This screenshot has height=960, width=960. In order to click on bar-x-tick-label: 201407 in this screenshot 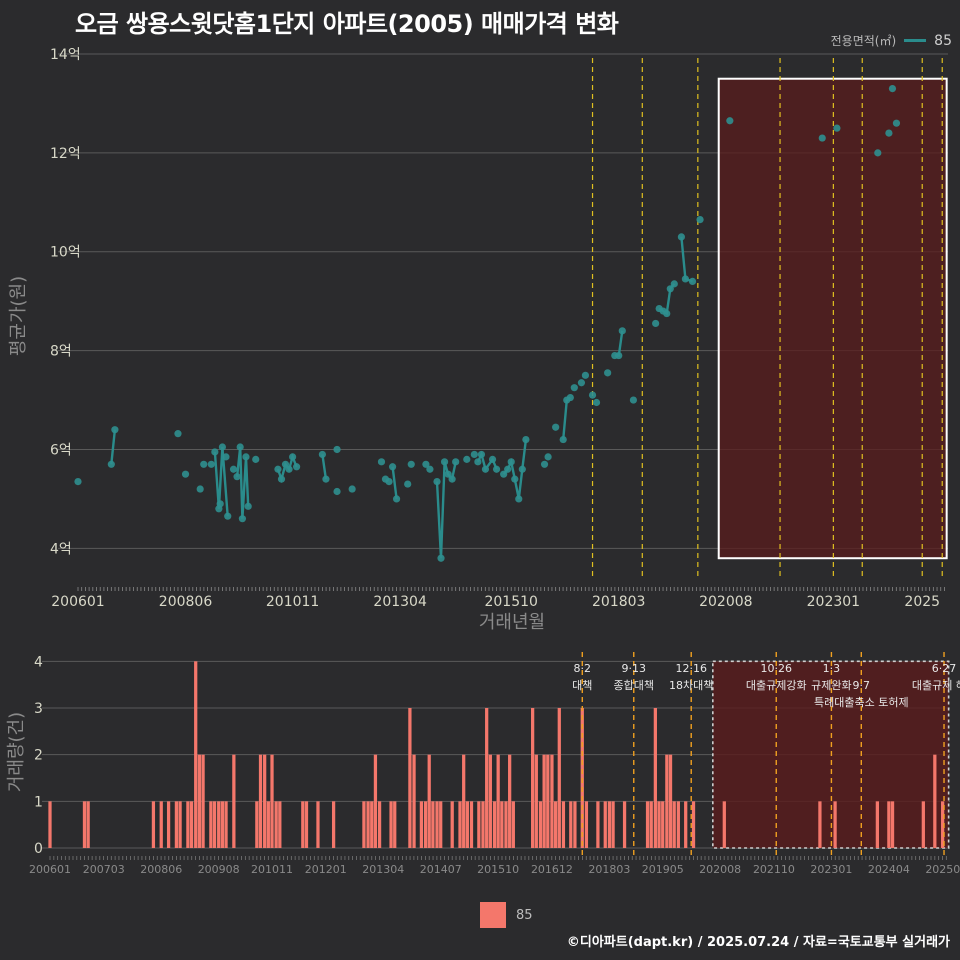, I will do `click(441, 869)`.